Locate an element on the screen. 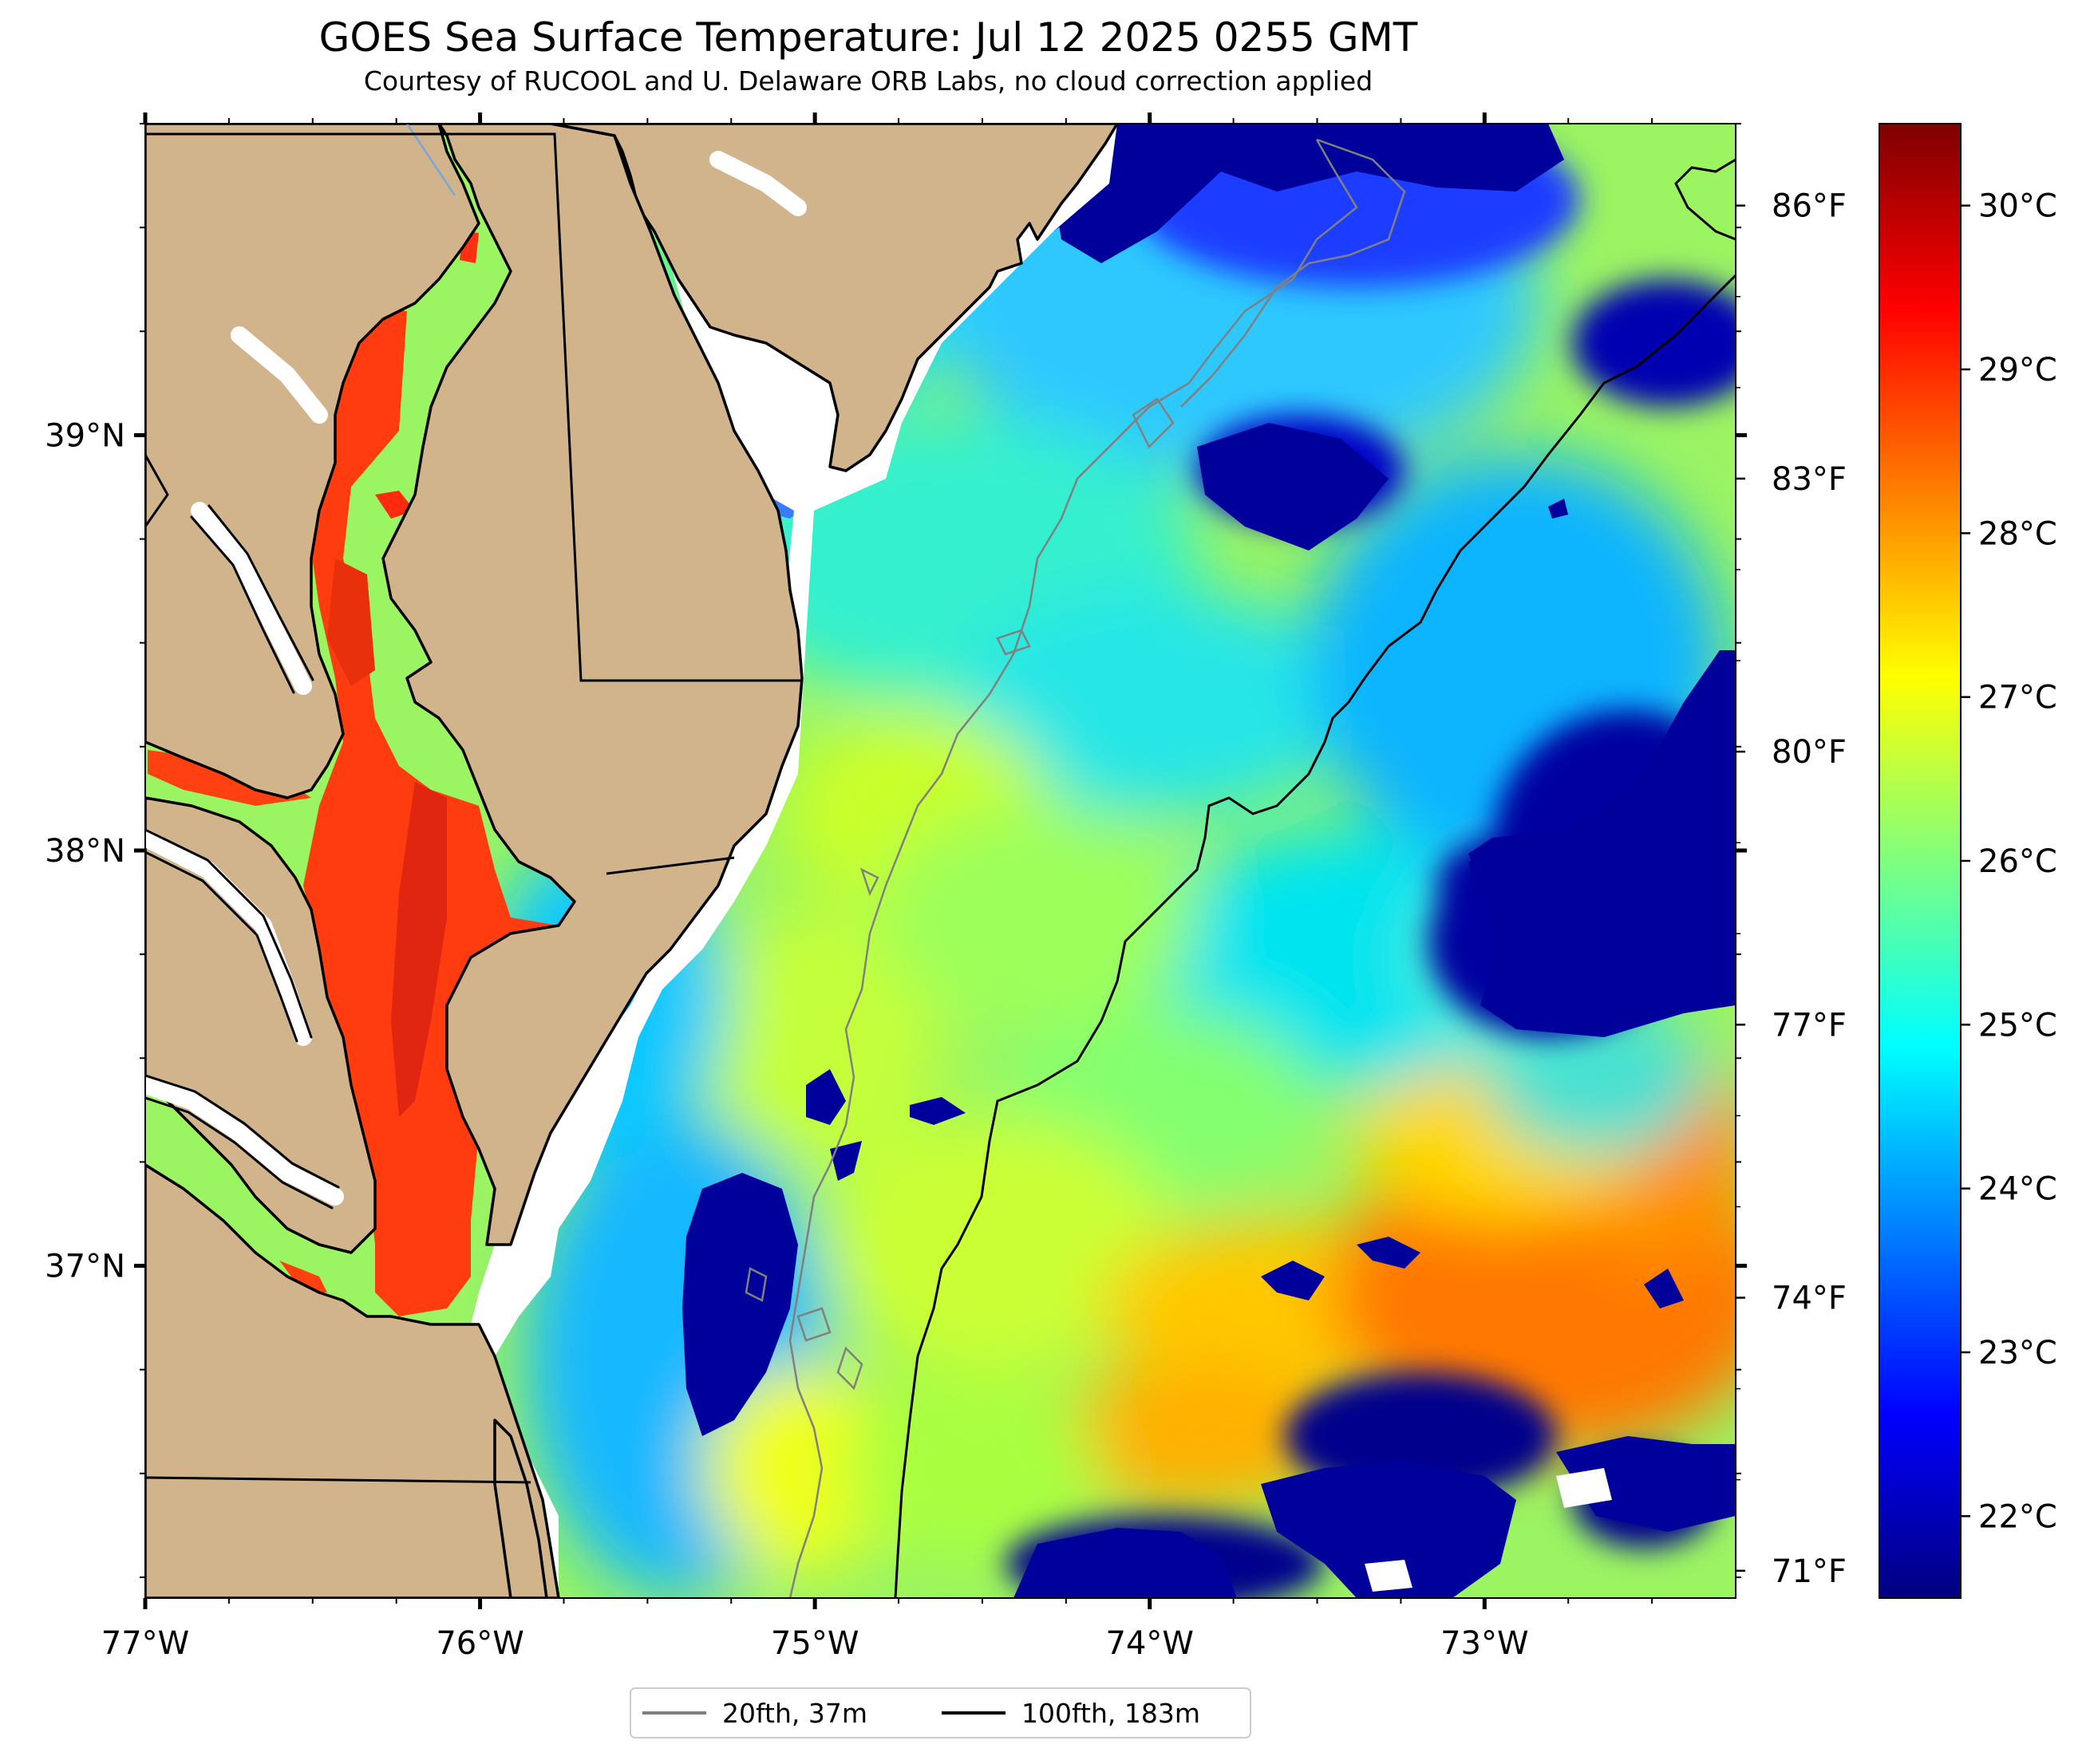  x-tick-label: 73°W is located at coordinates (1484, 1643).